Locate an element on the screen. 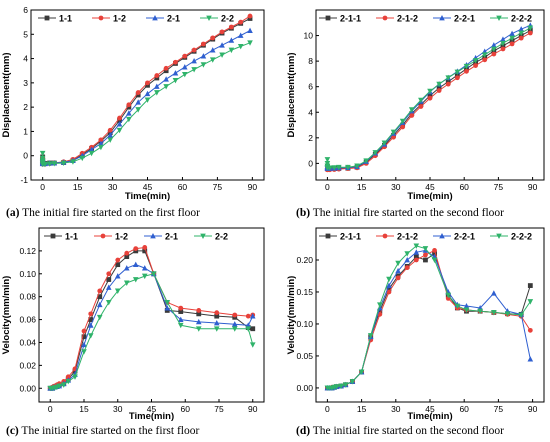  x-tick-label: 60 is located at coordinates (464, 187).